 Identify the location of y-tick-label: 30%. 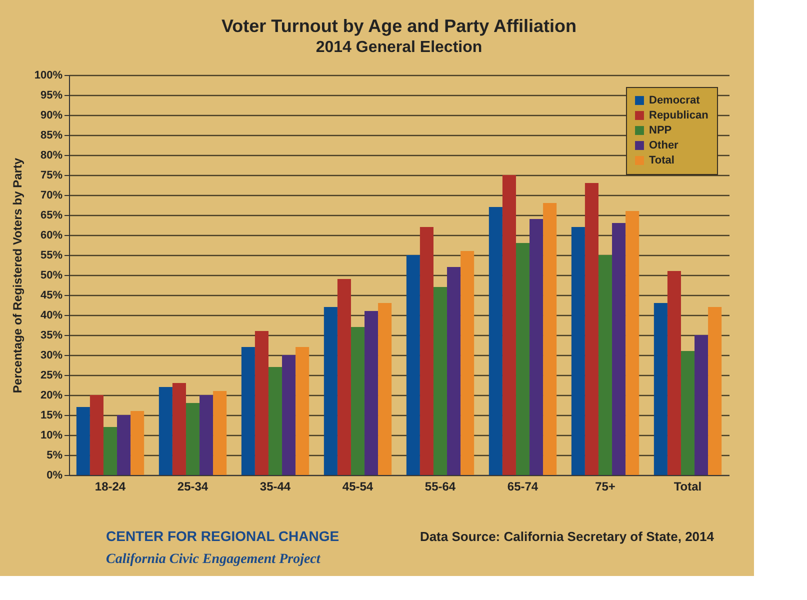
(51, 356).